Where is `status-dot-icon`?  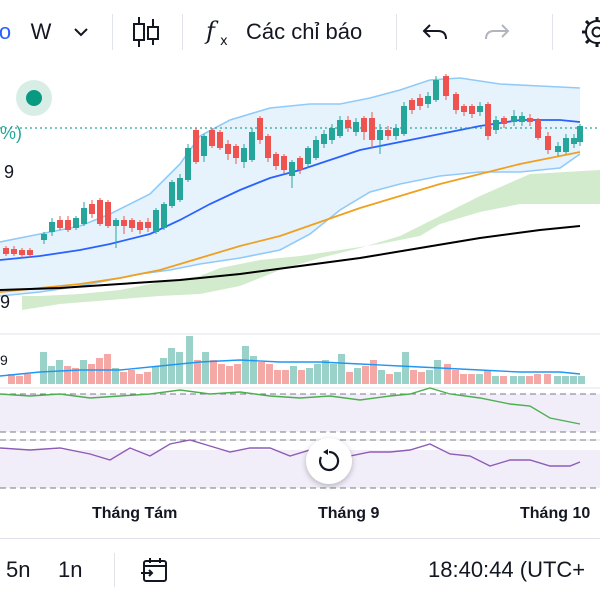 status-dot-icon is located at coordinates (34, 98).